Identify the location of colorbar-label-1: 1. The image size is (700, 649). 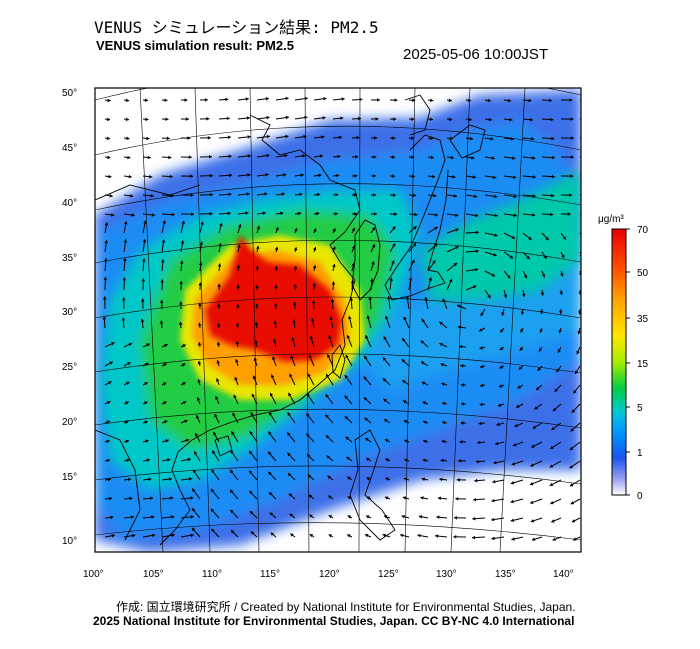
(640, 453).